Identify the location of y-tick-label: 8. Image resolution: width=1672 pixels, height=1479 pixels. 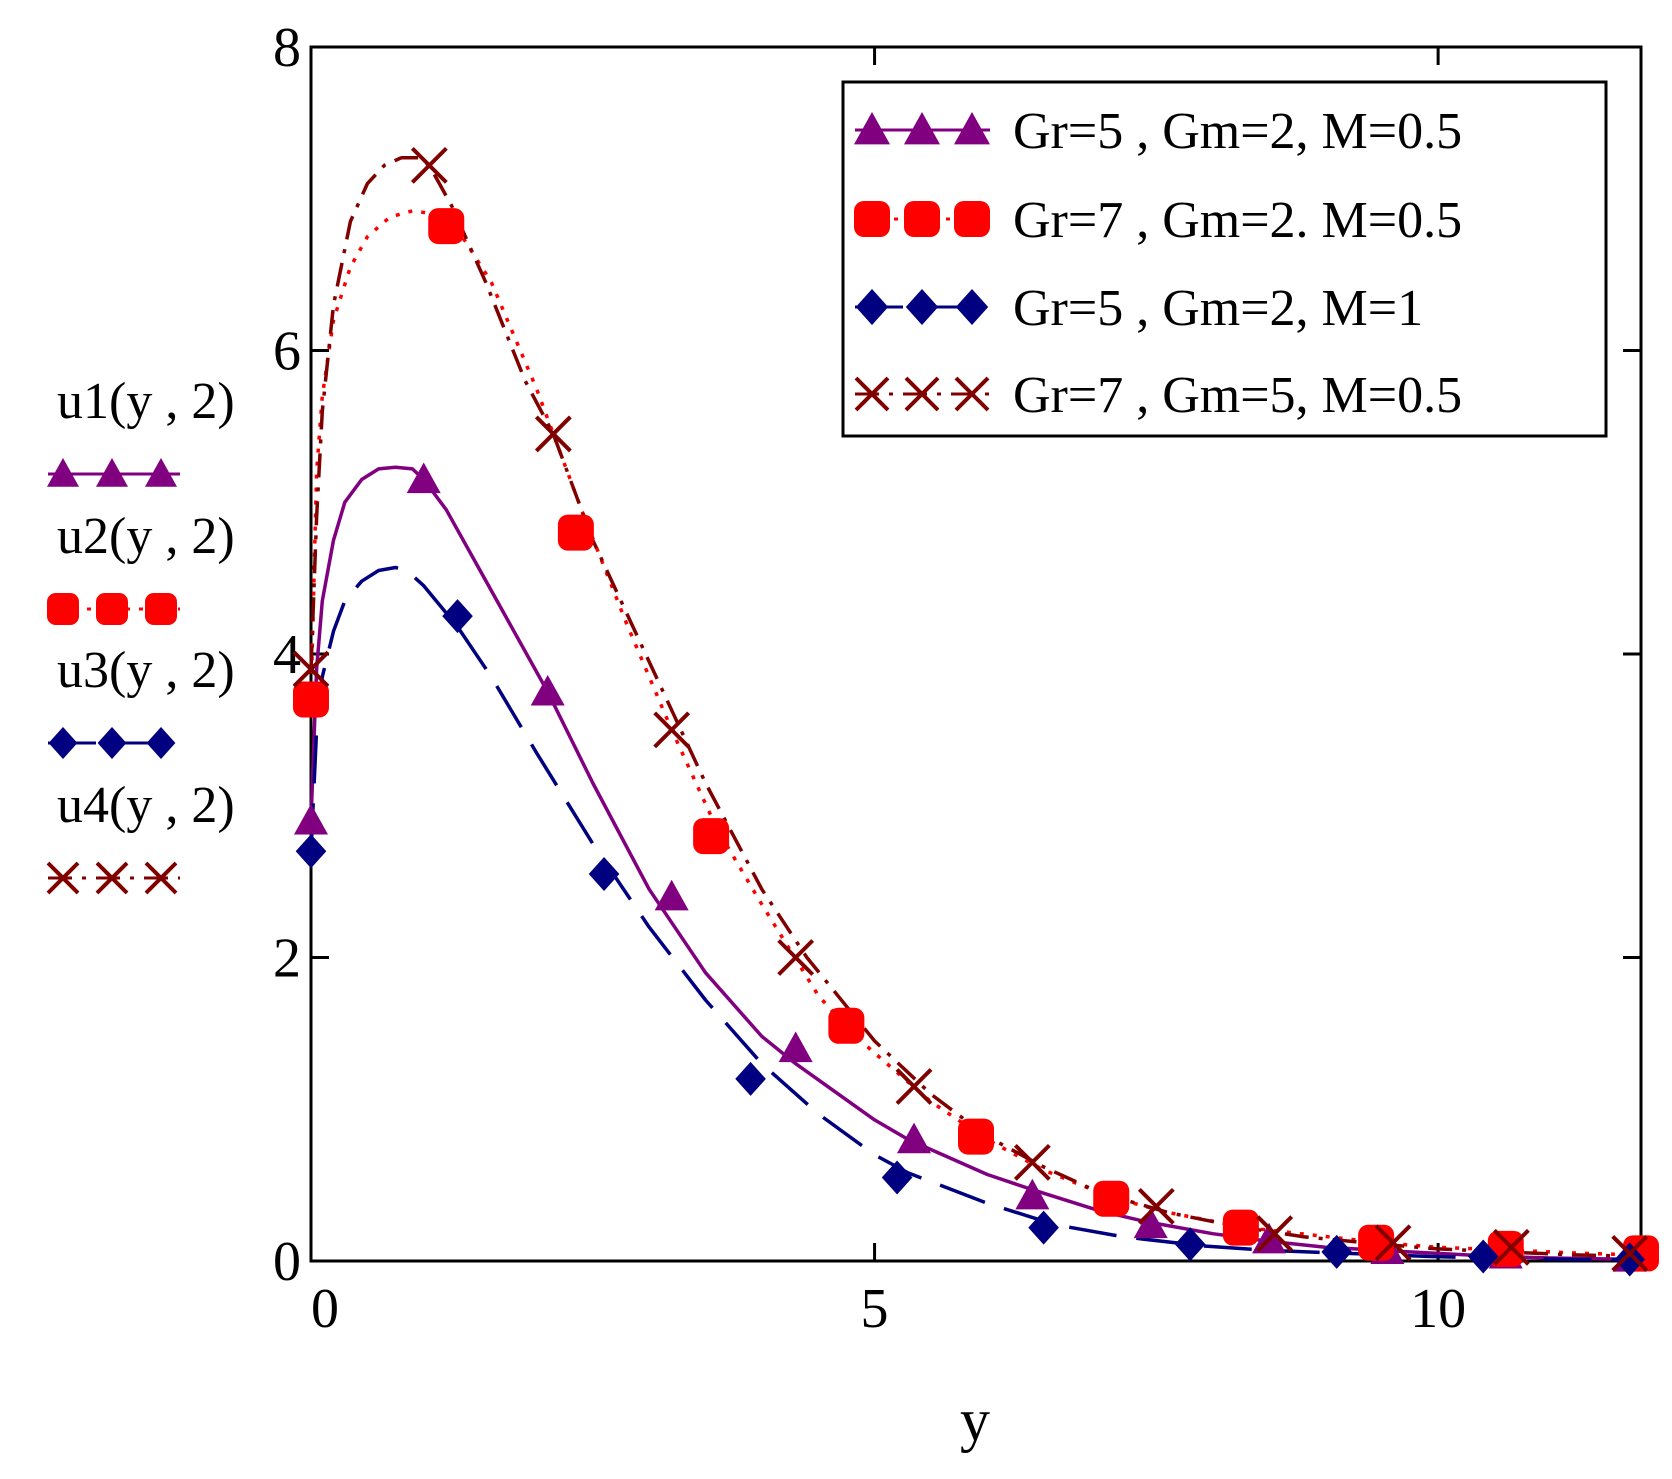
(287, 48).